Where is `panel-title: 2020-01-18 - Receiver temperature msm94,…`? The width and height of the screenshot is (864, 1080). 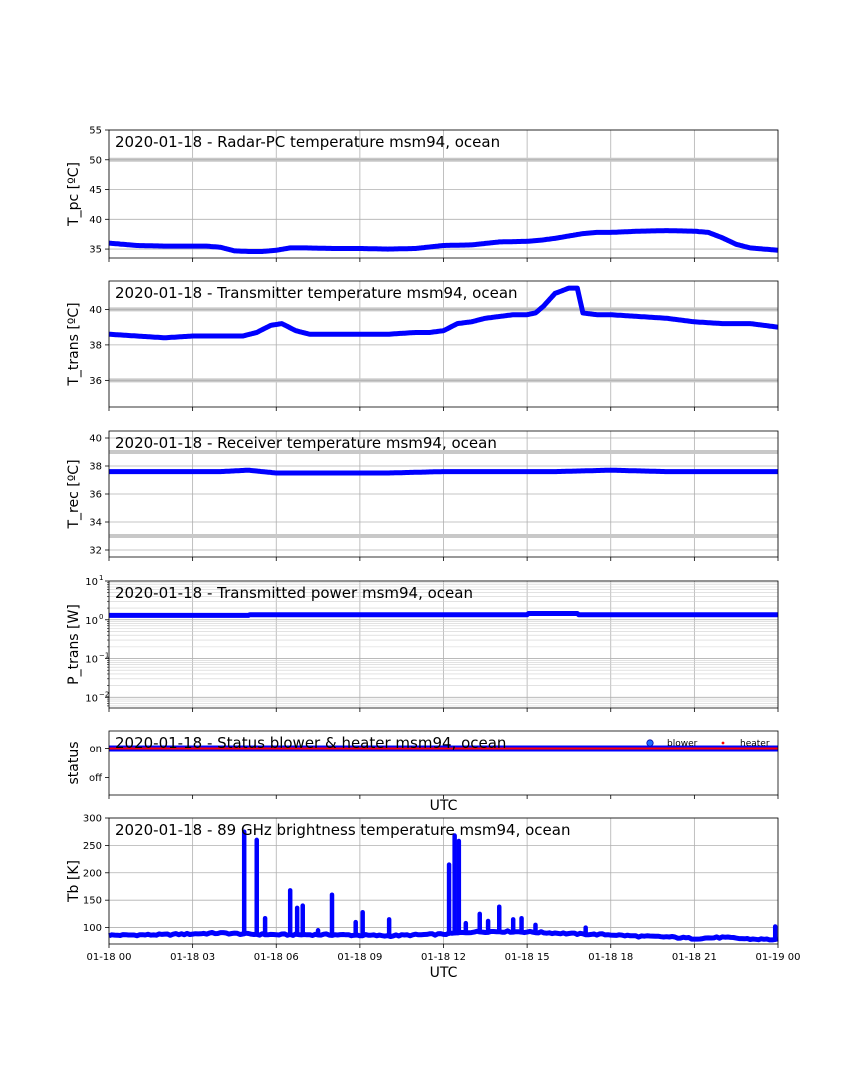
panel-title: 2020-01-18 - Receiver temperature msm94,… is located at coordinates (306, 443).